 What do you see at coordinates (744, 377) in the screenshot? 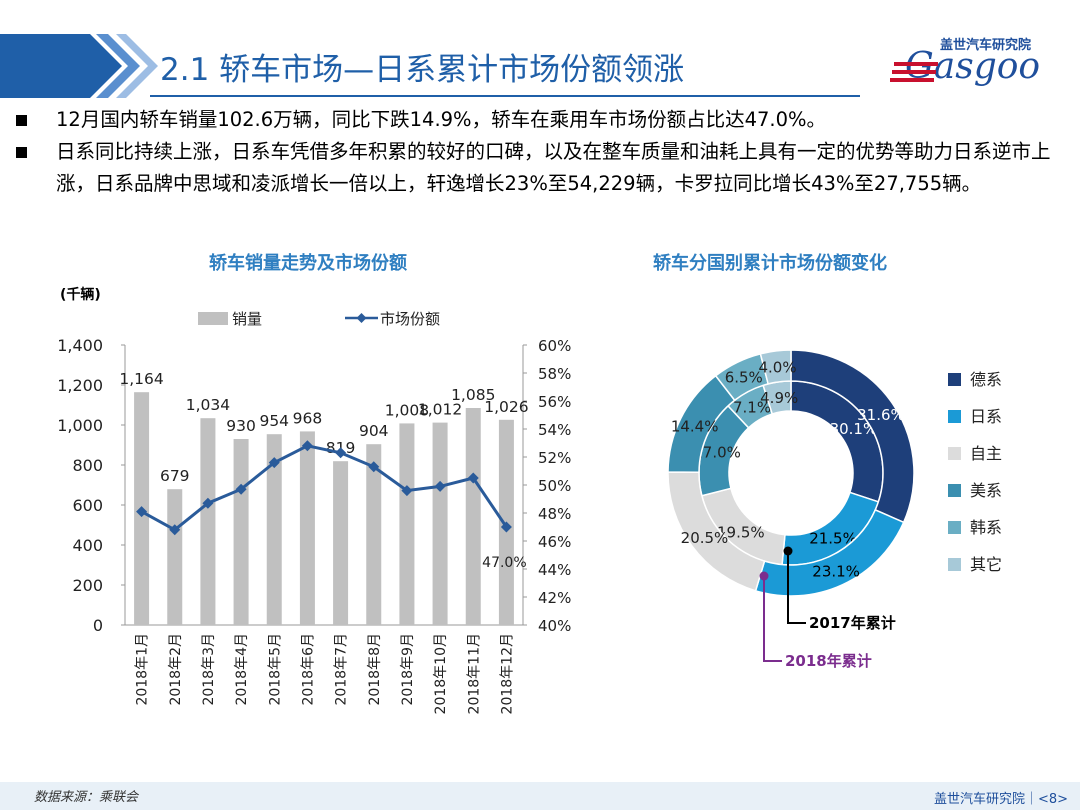
I see `slice-value-label: 6.5%` at bounding box center [744, 377].